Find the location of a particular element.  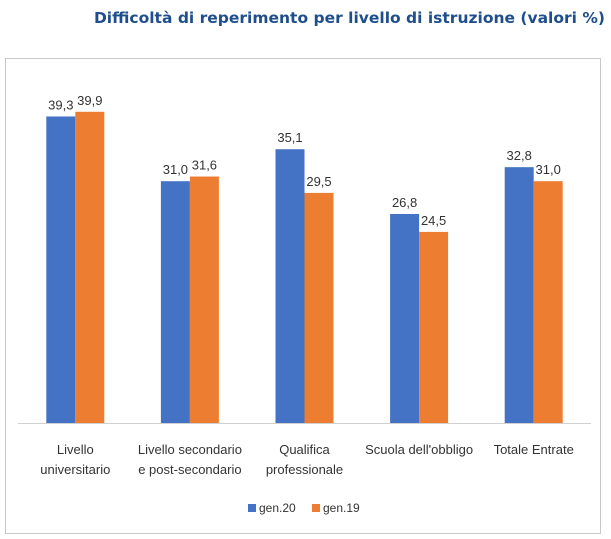

category-label-1-0: Livello secondario is located at coordinates (190, 449).